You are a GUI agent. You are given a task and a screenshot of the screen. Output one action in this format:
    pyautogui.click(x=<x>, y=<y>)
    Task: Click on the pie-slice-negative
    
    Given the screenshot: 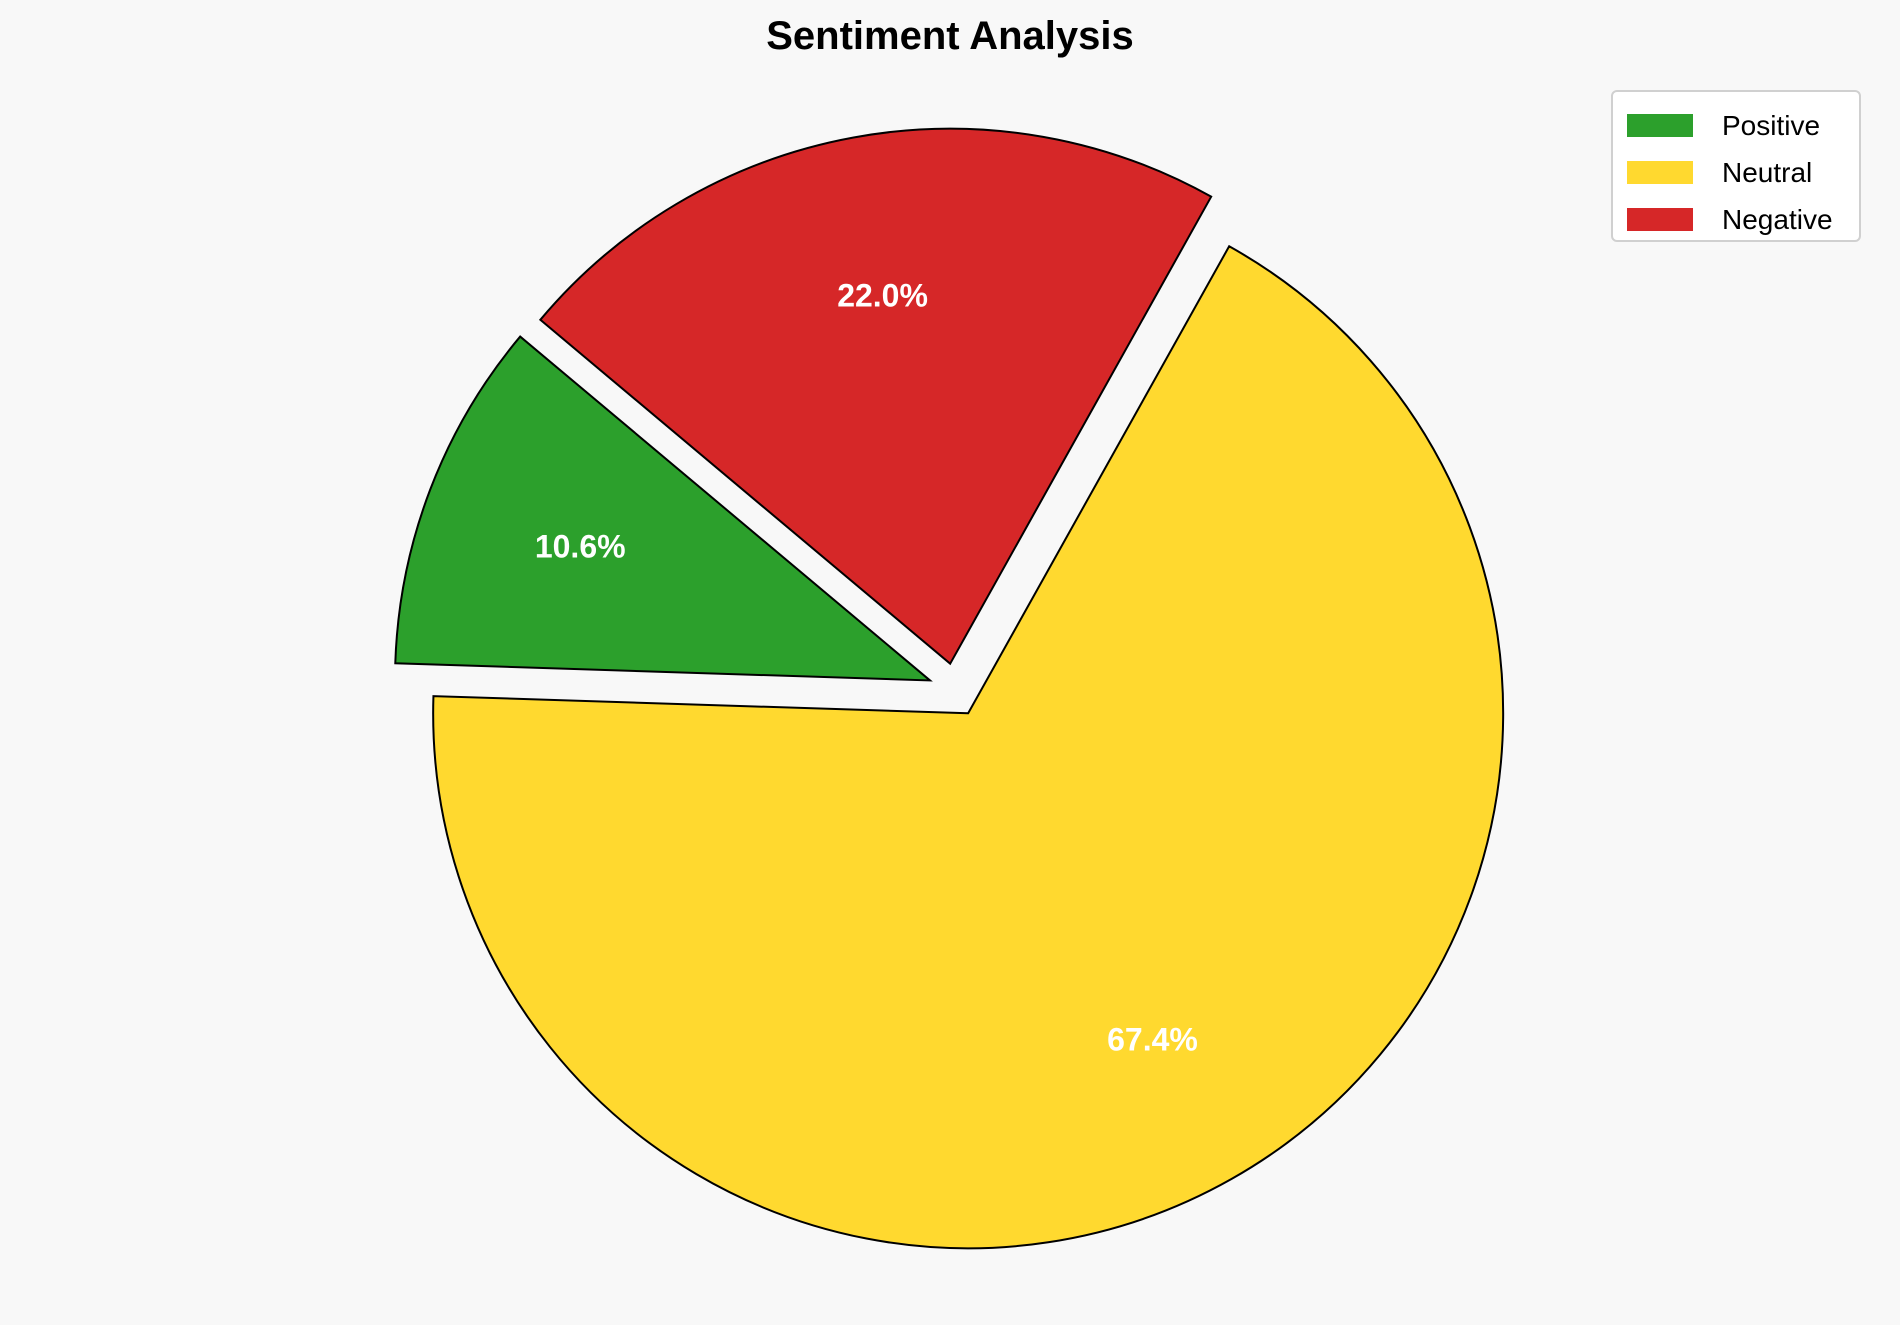 What is the action you would take?
    pyautogui.click(x=875, y=396)
    